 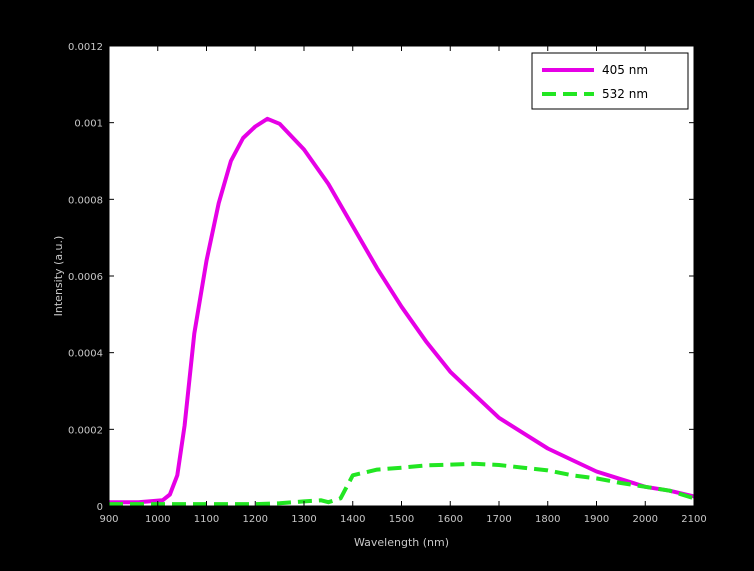 I want to click on y-axis-label: Intensity (a.u.), so click(x=58, y=276).